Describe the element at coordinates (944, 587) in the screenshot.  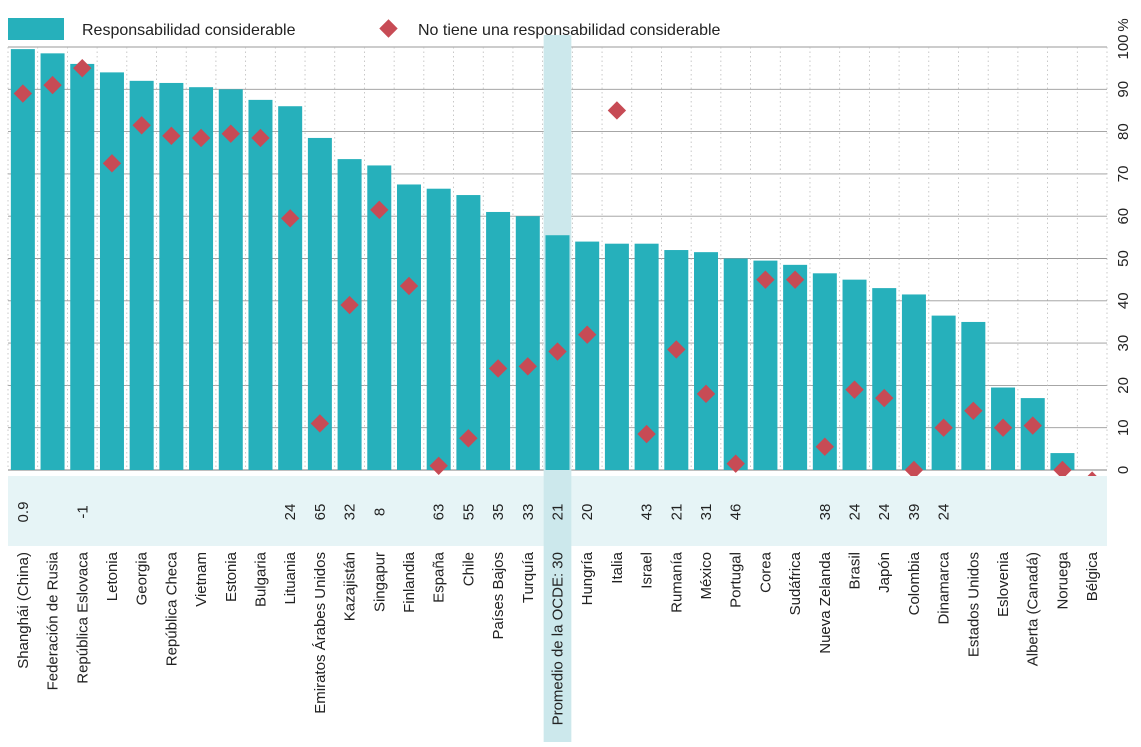
I see `category-label: Dinamarca` at that location.